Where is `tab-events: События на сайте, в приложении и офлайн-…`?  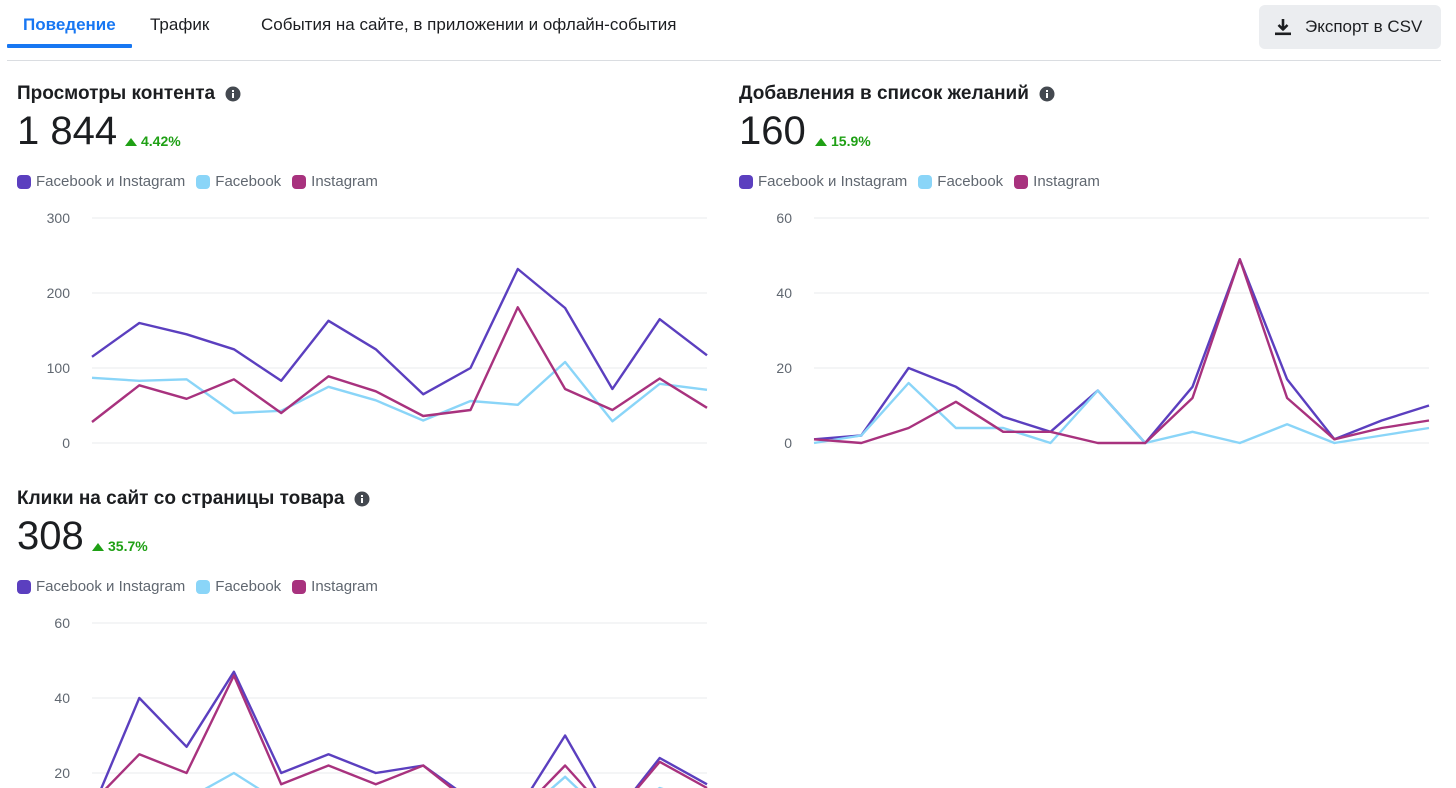
tab-events: События на сайте, в приложении и офлайн-… is located at coordinates (468, 25).